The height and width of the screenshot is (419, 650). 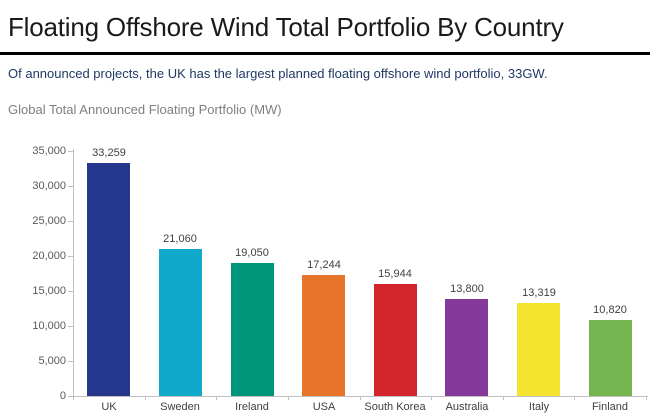 I want to click on bar-uk, so click(x=108, y=279).